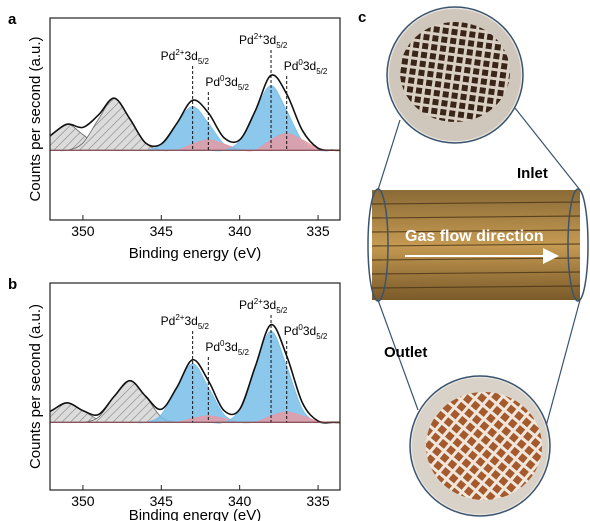 The width and height of the screenshot is (590, 521). Describe the element at coordinates (378, 245) in the screenshot. I see `inlet-end` at that location.